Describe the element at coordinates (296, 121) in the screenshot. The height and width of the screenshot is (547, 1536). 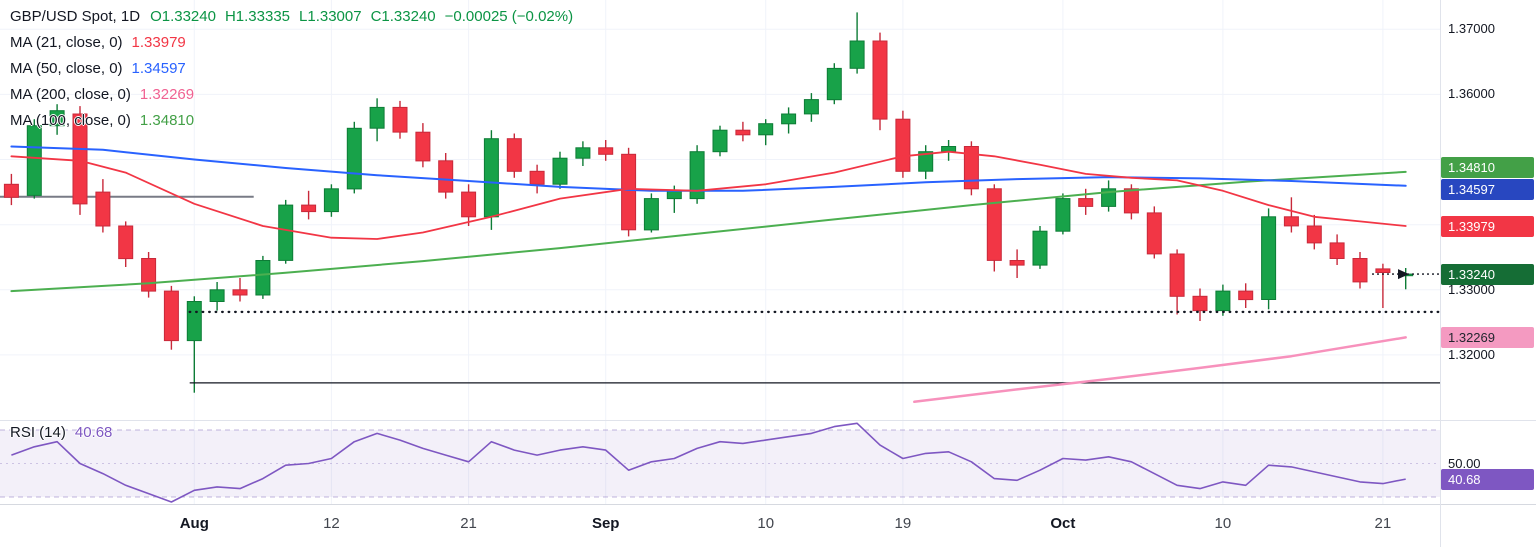
I see `indicator-row-ma100: MA (100, close, 0) 1.34810` at that location.